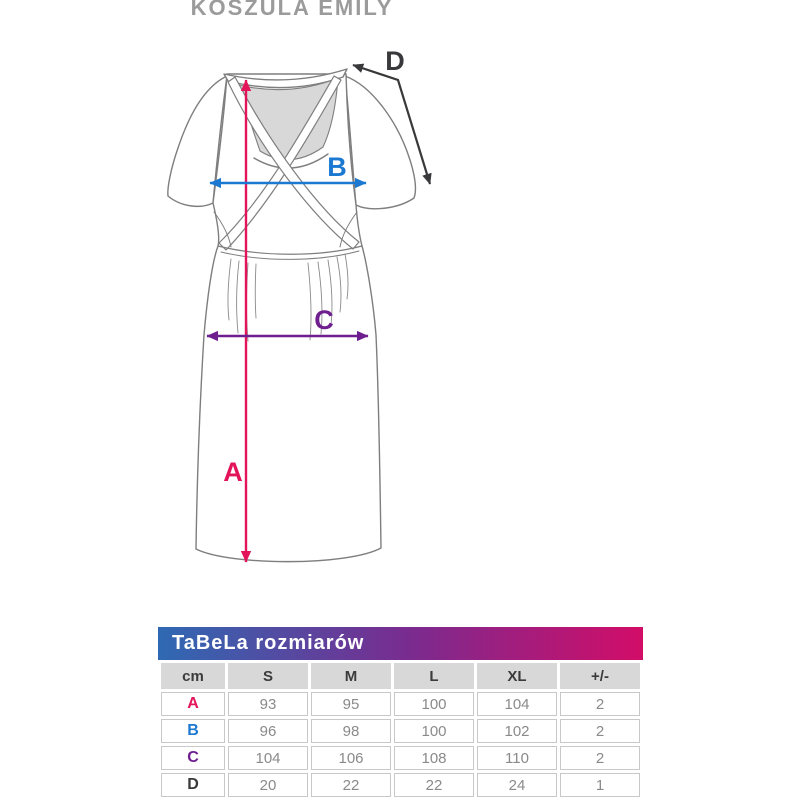 Image resolution: width=800 pixels, height=800 pixels. I want to click on table-row-c: C 104 106 108 110 2, so click(400, 758).